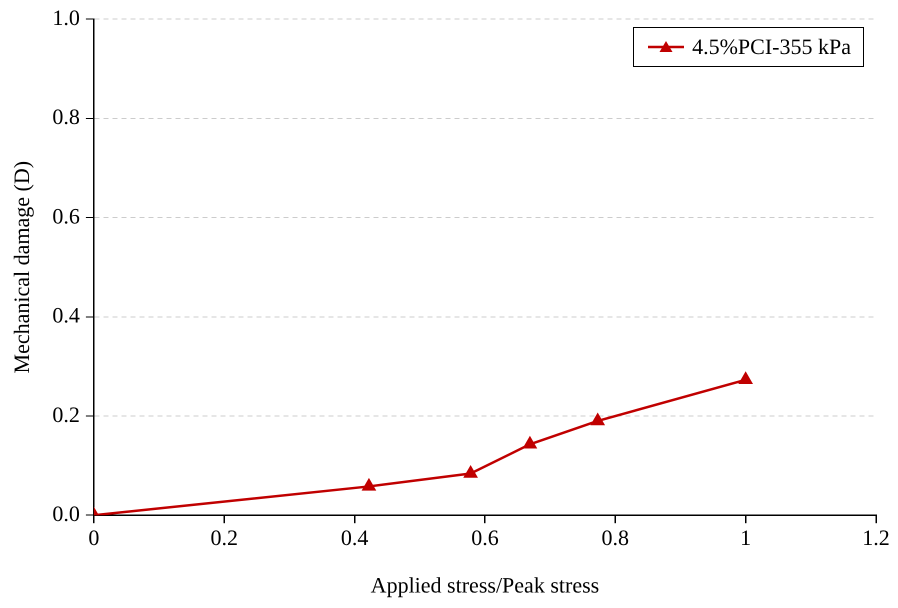  What do you see at coordinates (485, 537) in the screenshot?
I see `x-tick-label: 0.6` at bounding box center [485, 537].